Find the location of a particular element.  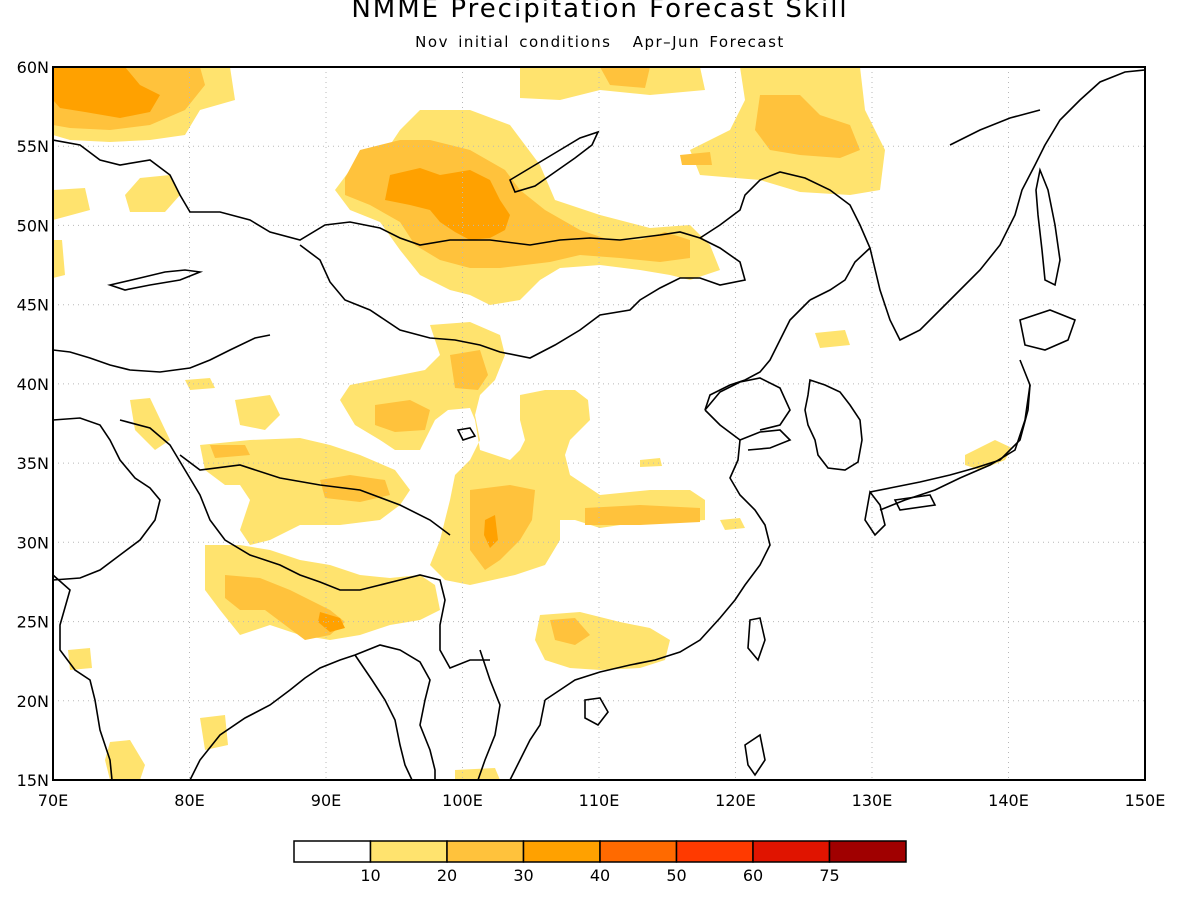

lat-label: 25N is located at coordinates (33, 622).